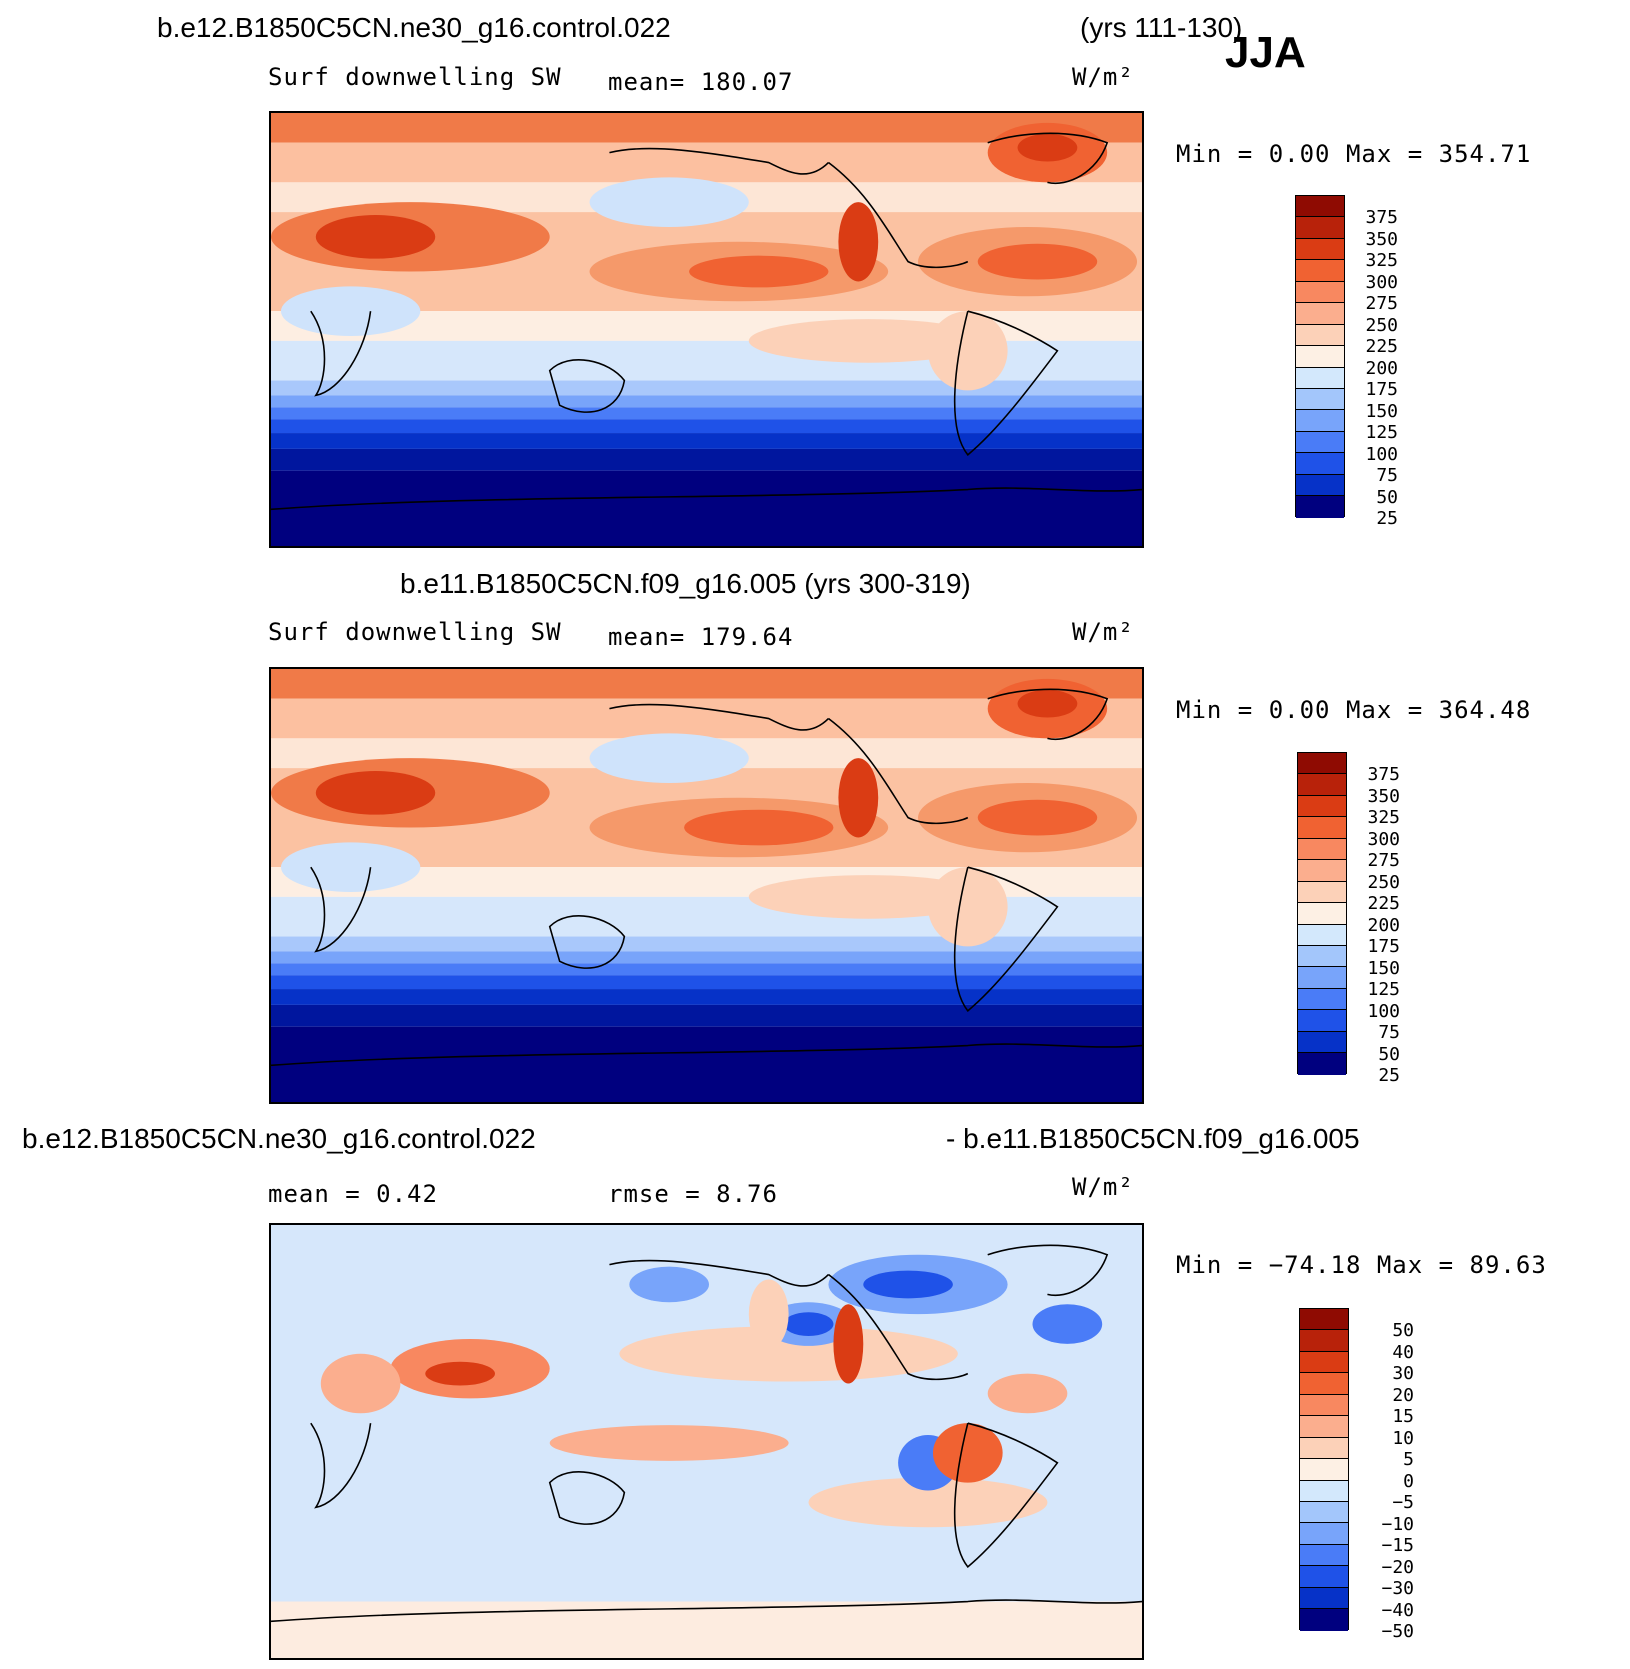  Describe the element at coordinates (1408, 1459) in the screenshot. I see `colorbar-tick-label: 5` at that location.